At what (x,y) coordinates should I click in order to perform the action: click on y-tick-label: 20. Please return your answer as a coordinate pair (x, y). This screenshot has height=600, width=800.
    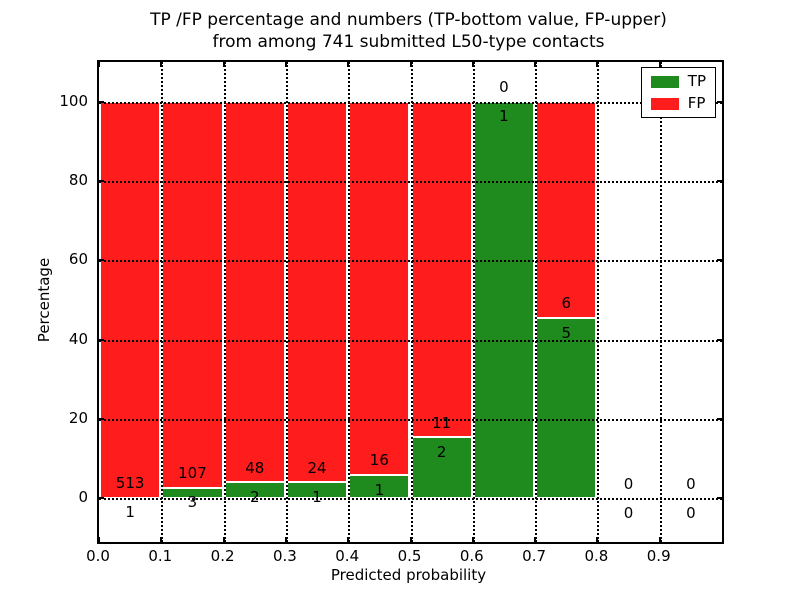
    Looking at the image, I should click on (78, 418).